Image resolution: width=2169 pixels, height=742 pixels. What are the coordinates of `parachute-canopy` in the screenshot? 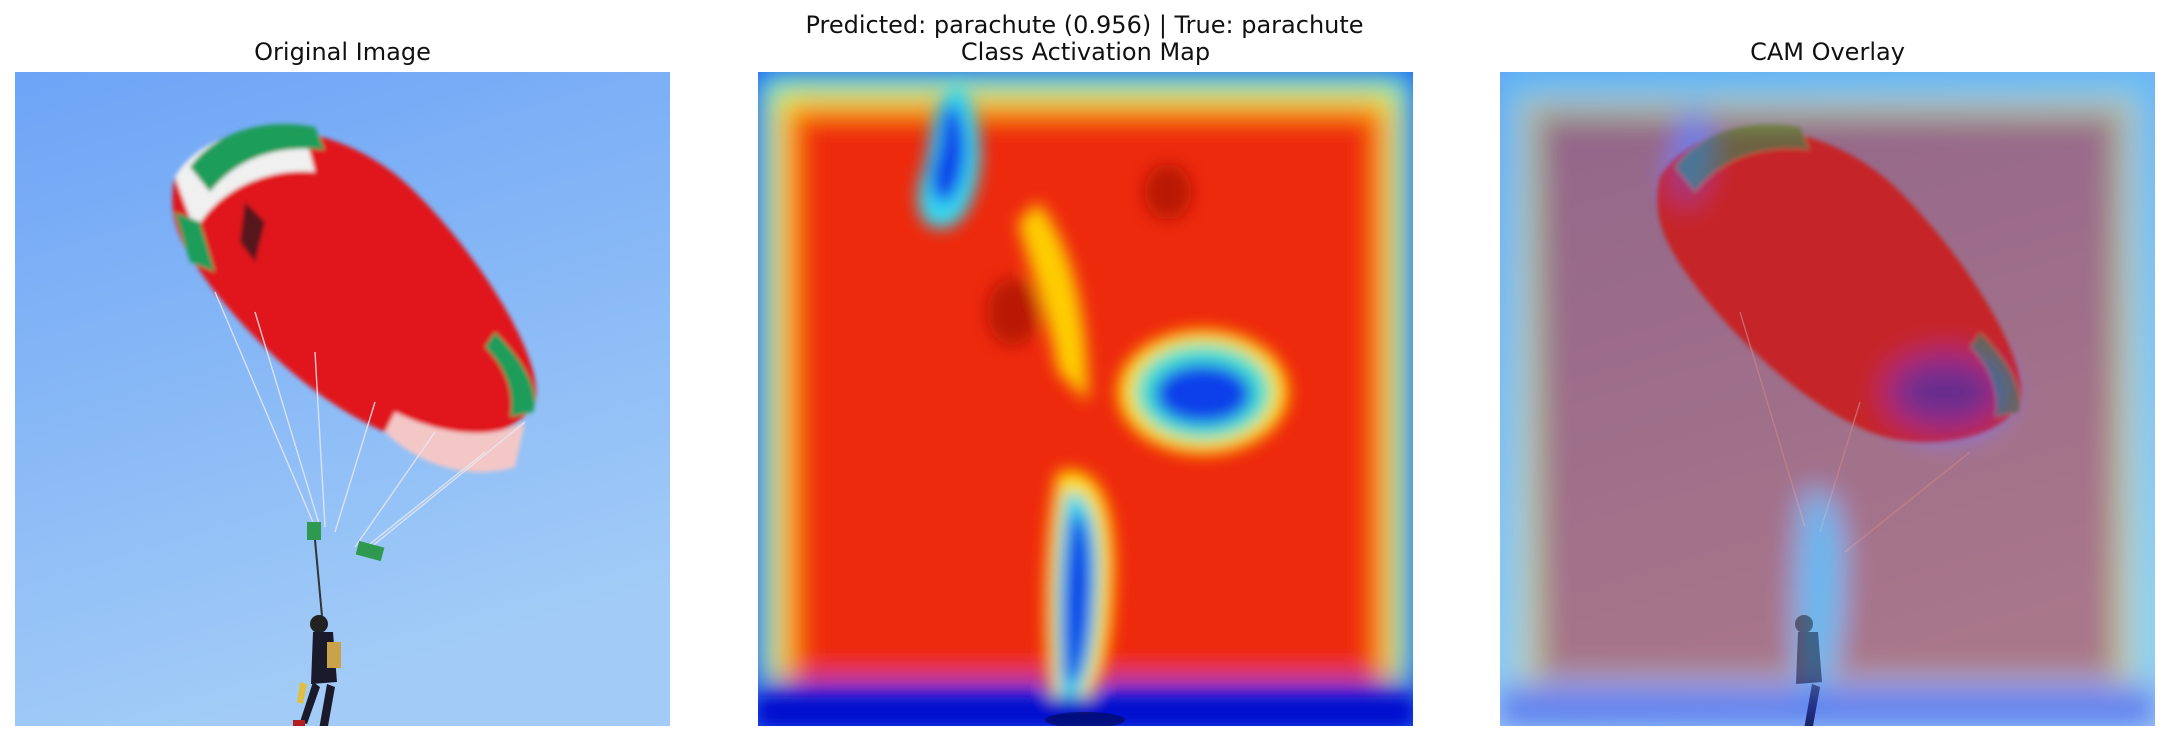 It's located at (354, 298).